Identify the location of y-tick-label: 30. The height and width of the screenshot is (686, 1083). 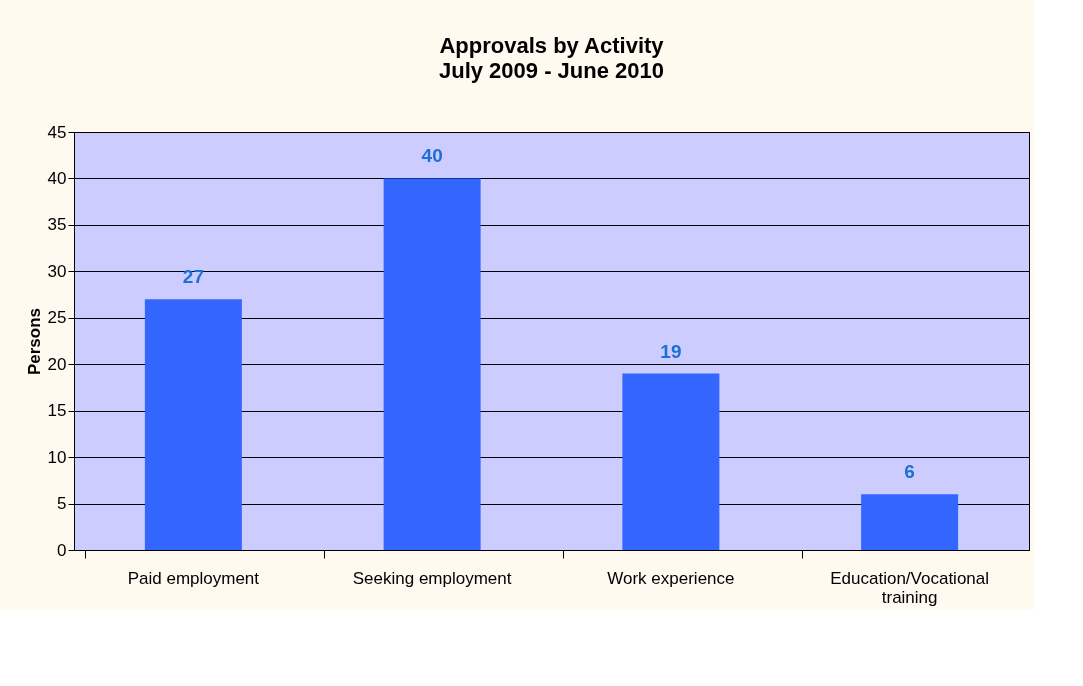
(57, 271).